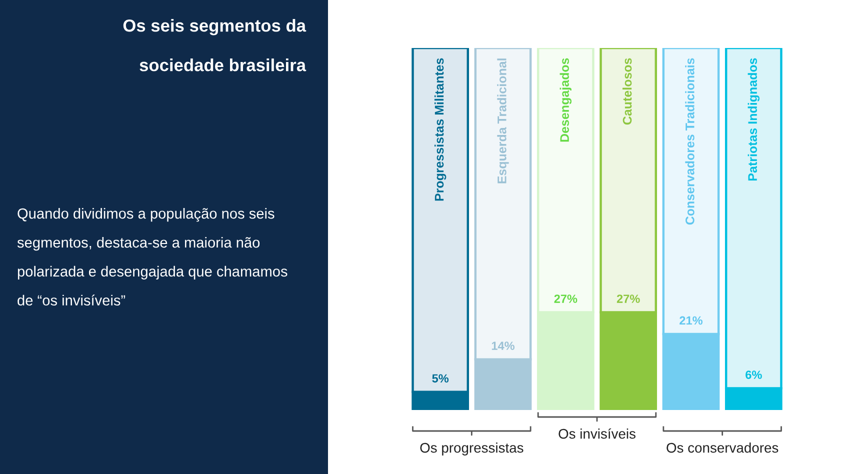 The width and height of the screenshot is (851, 474). I want to click on chart-title: Os seis segmentos da sociedade brasileira, so click(214, 45).